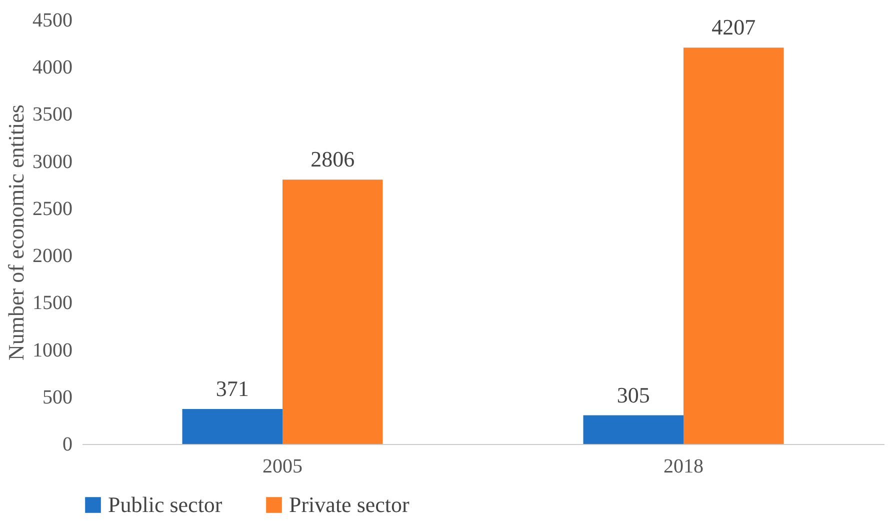  What do you see at coordinates (52, 209) in the screenshot?
I see `y-tick-label: 2500` at bounding box center [52, 209].